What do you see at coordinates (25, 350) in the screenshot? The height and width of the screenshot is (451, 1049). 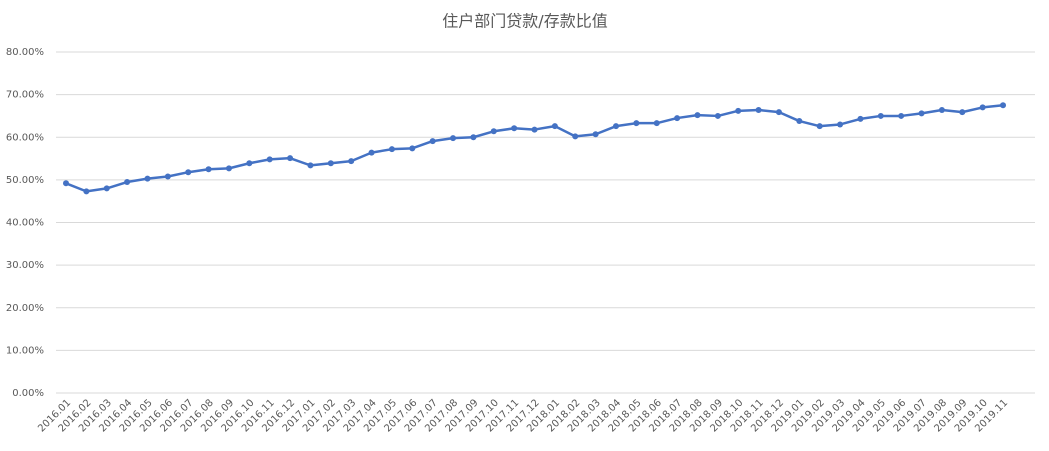 I see `y-tick-label: 10.00%` at bounding box center [25, 350].